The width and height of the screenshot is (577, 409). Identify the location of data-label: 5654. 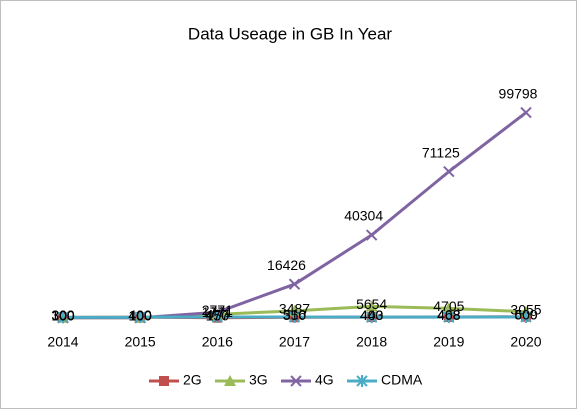
(371, 304).